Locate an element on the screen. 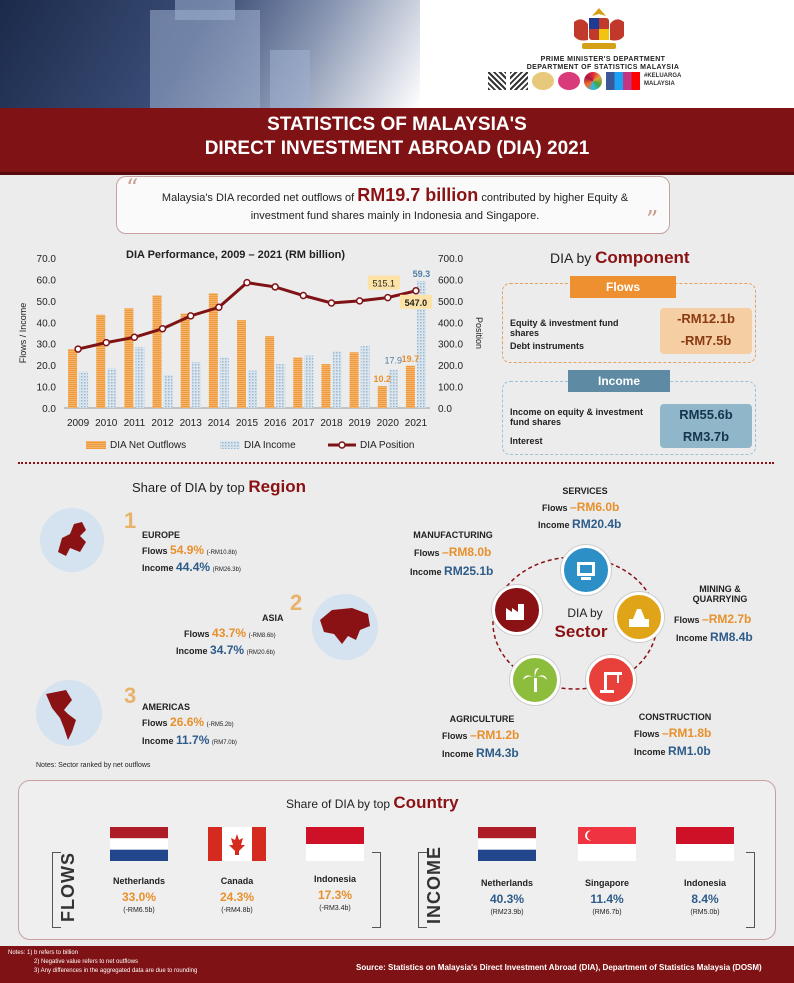  data-label-position-2021: 547.0 is located at coordinates (416, 303).